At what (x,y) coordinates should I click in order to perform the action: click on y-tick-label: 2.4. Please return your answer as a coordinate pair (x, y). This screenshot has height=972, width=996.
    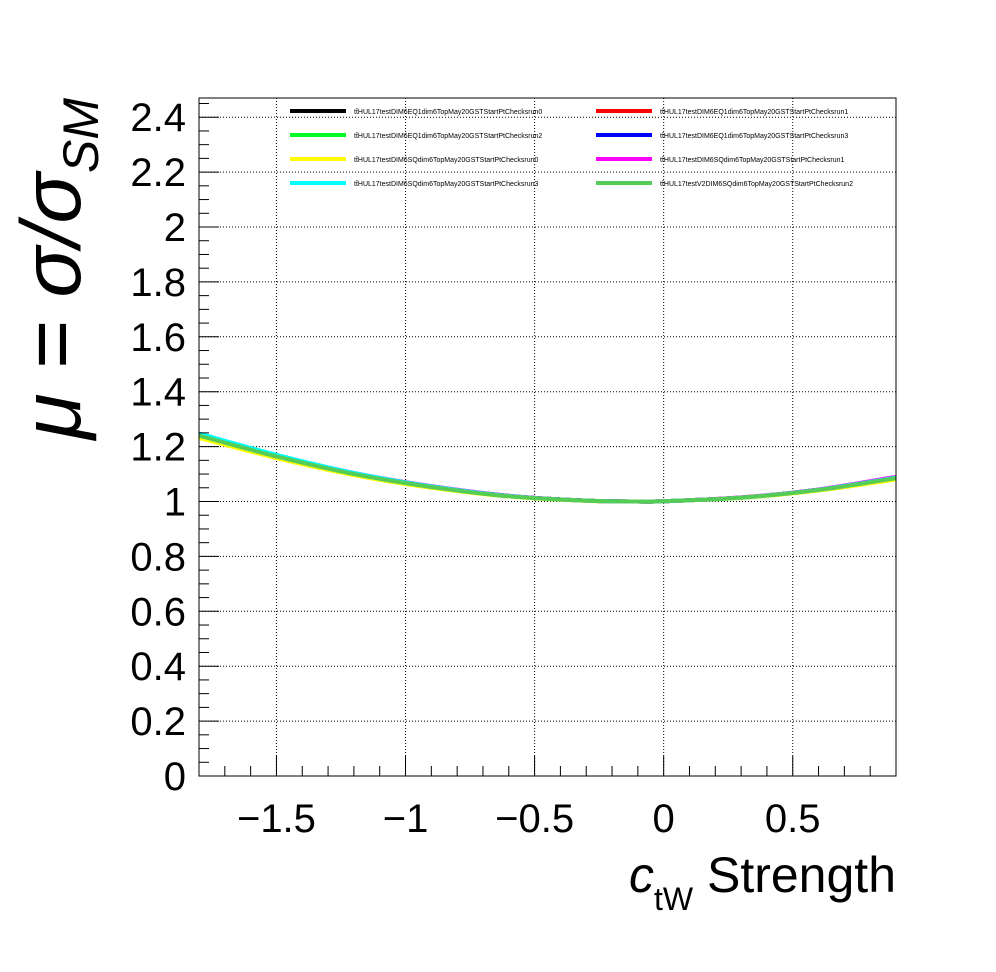
    Looking at the image, I should click on (158, 118).